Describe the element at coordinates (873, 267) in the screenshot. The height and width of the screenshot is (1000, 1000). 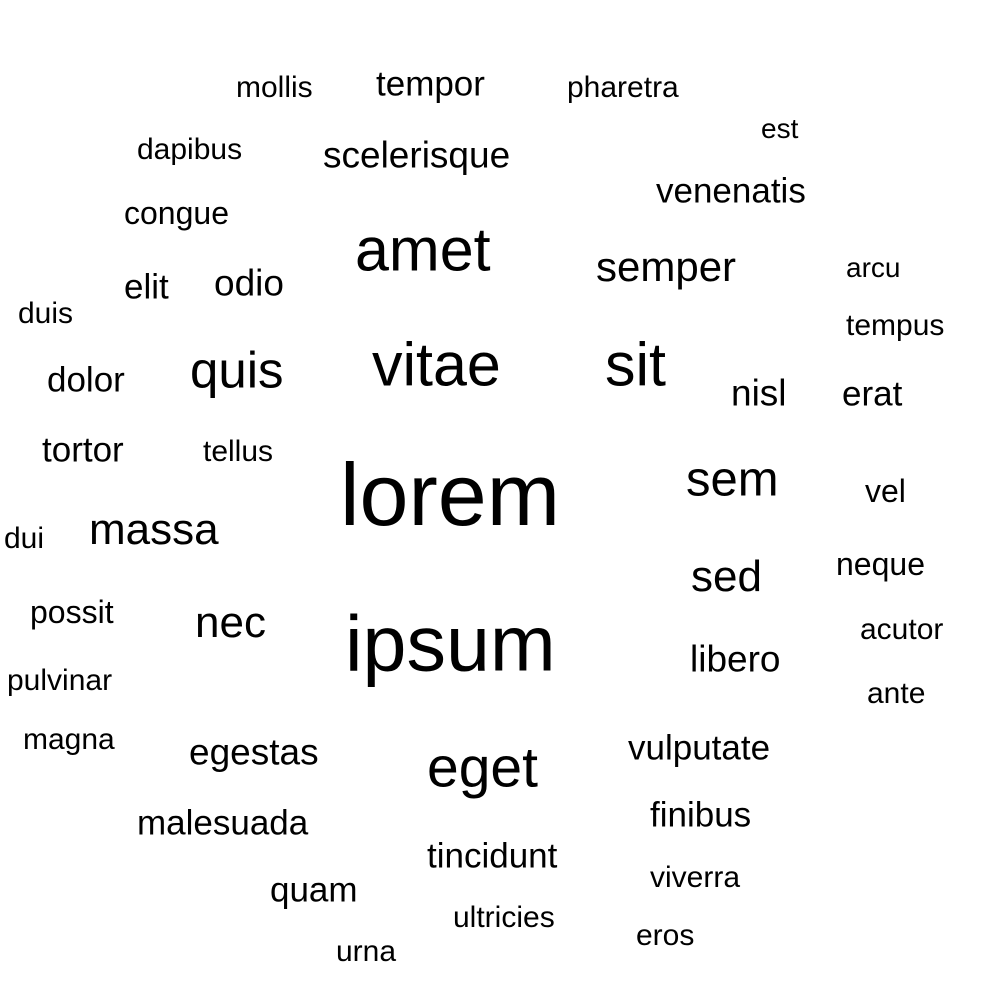
I see `word-arcu: arcu` at that location.